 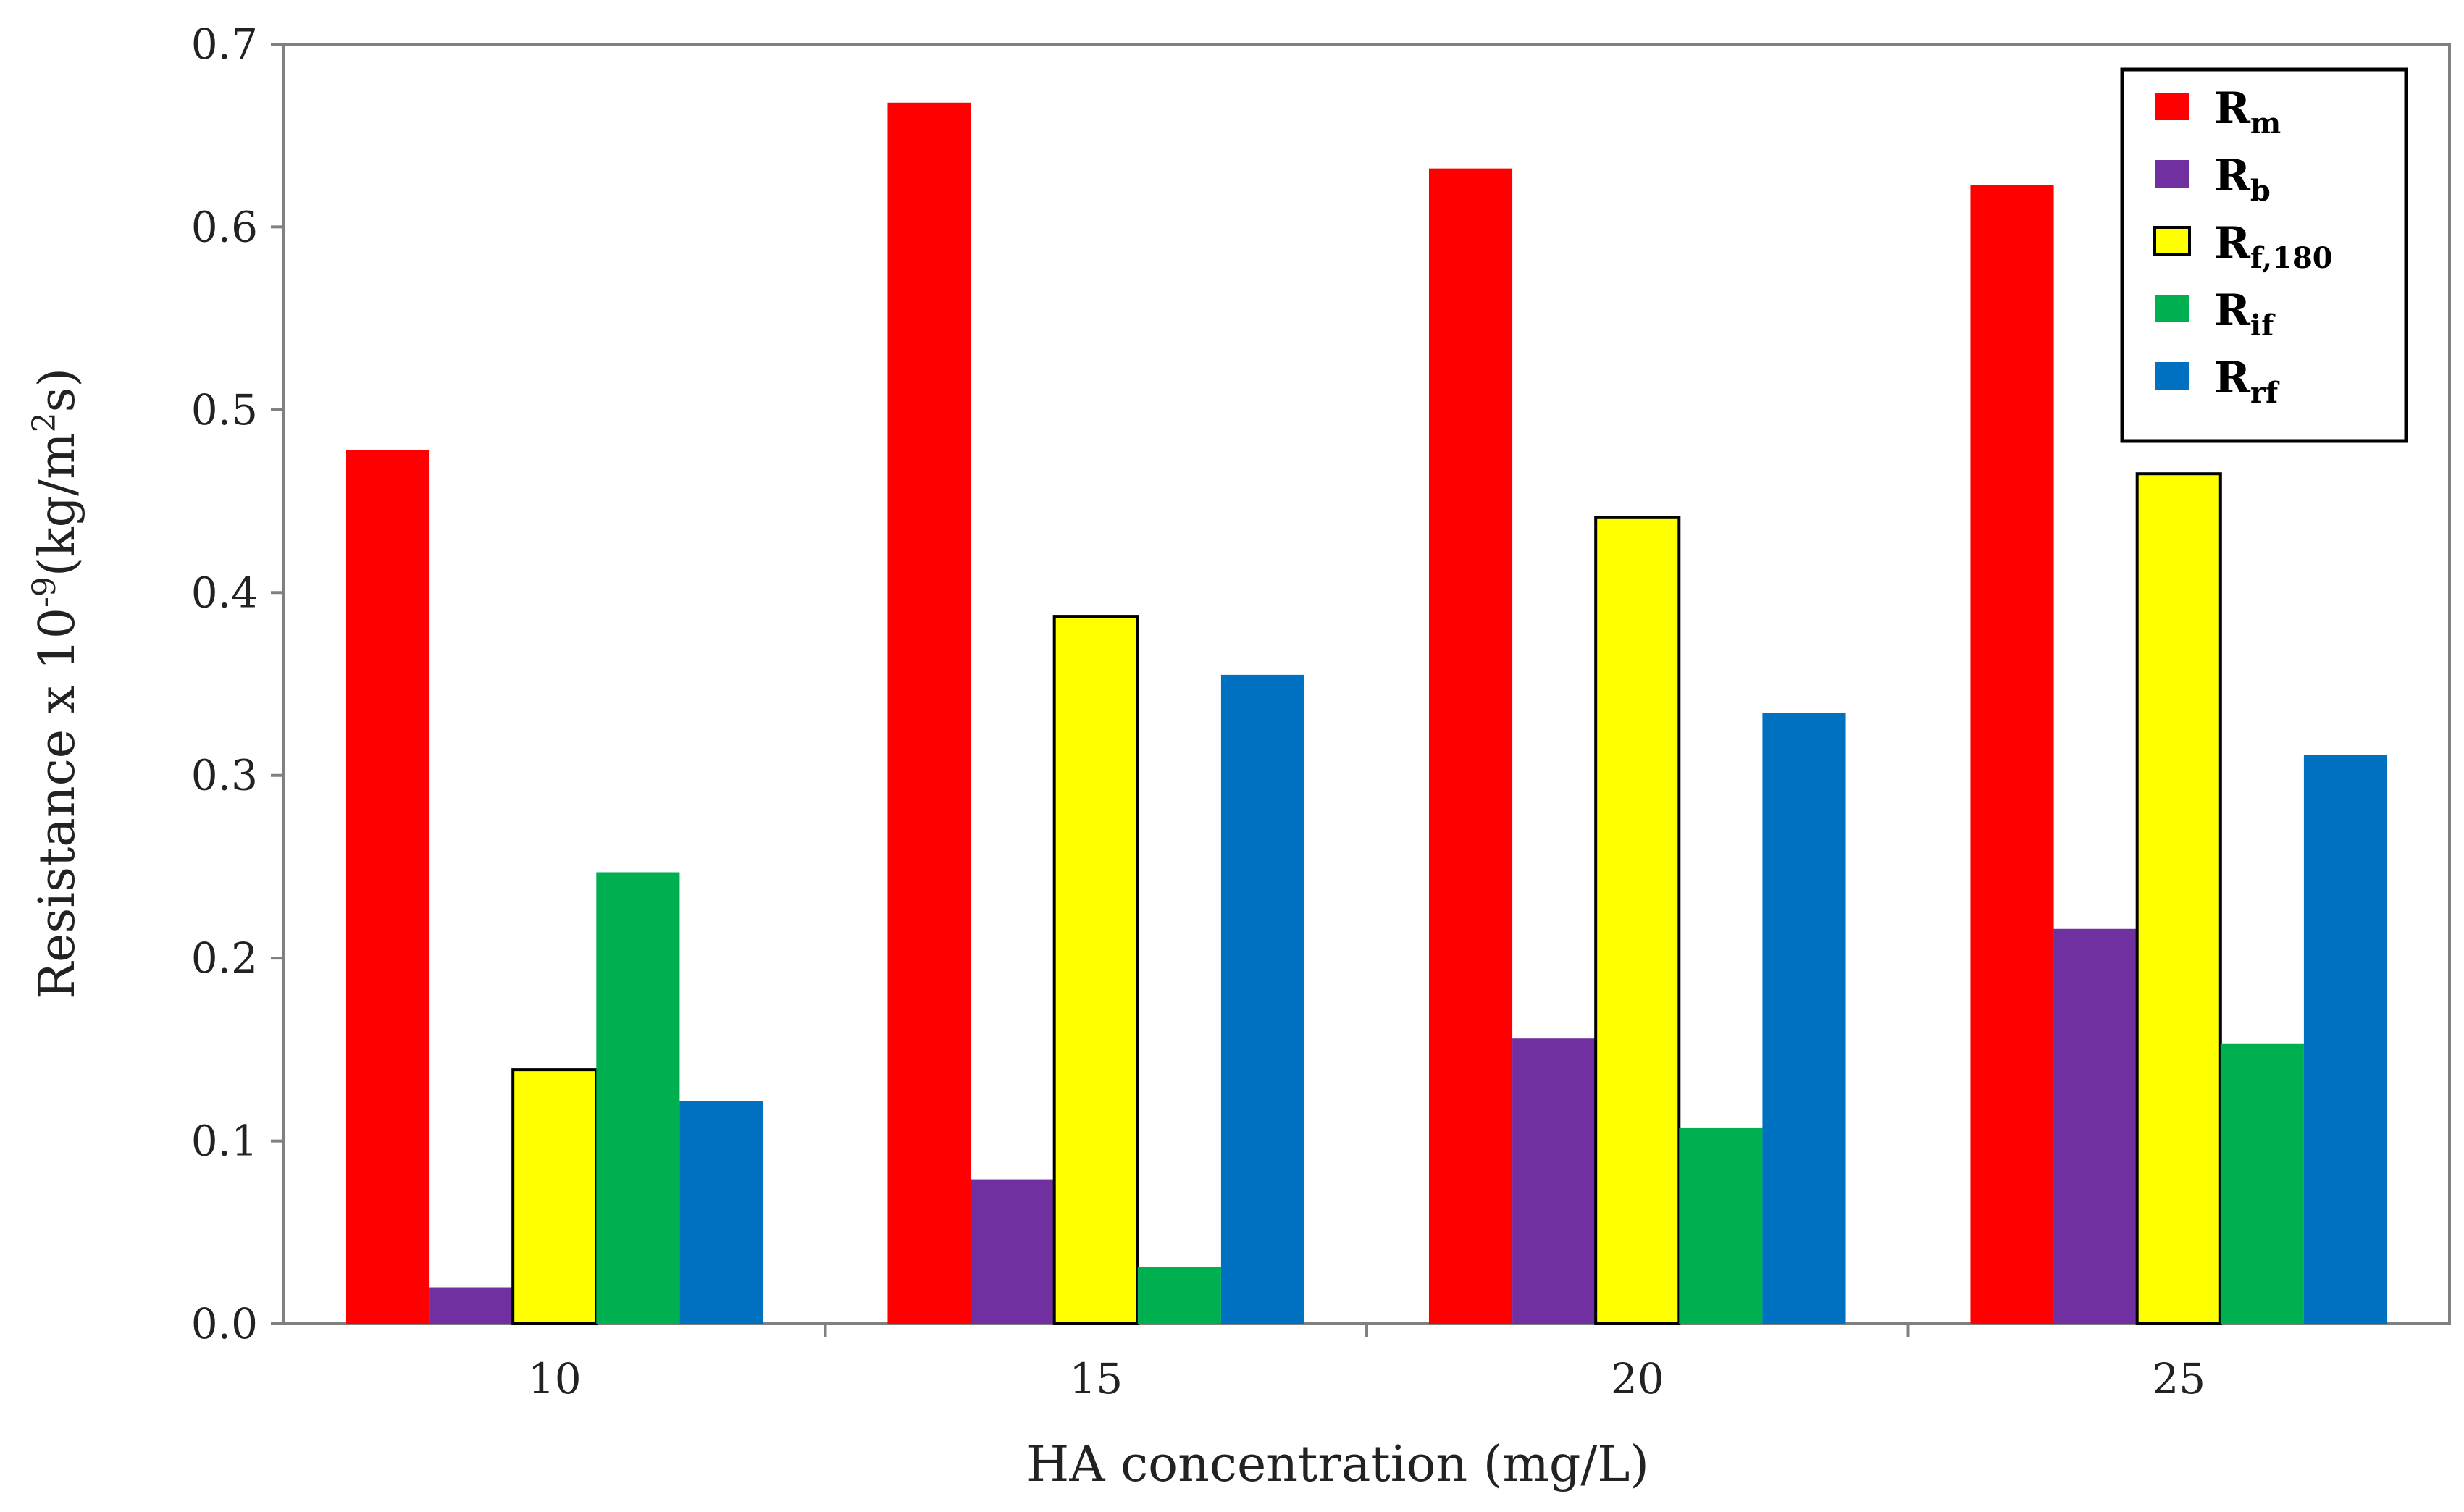 I want to click on y-axis-title-exponent: -9, so click(x=44, y=592).